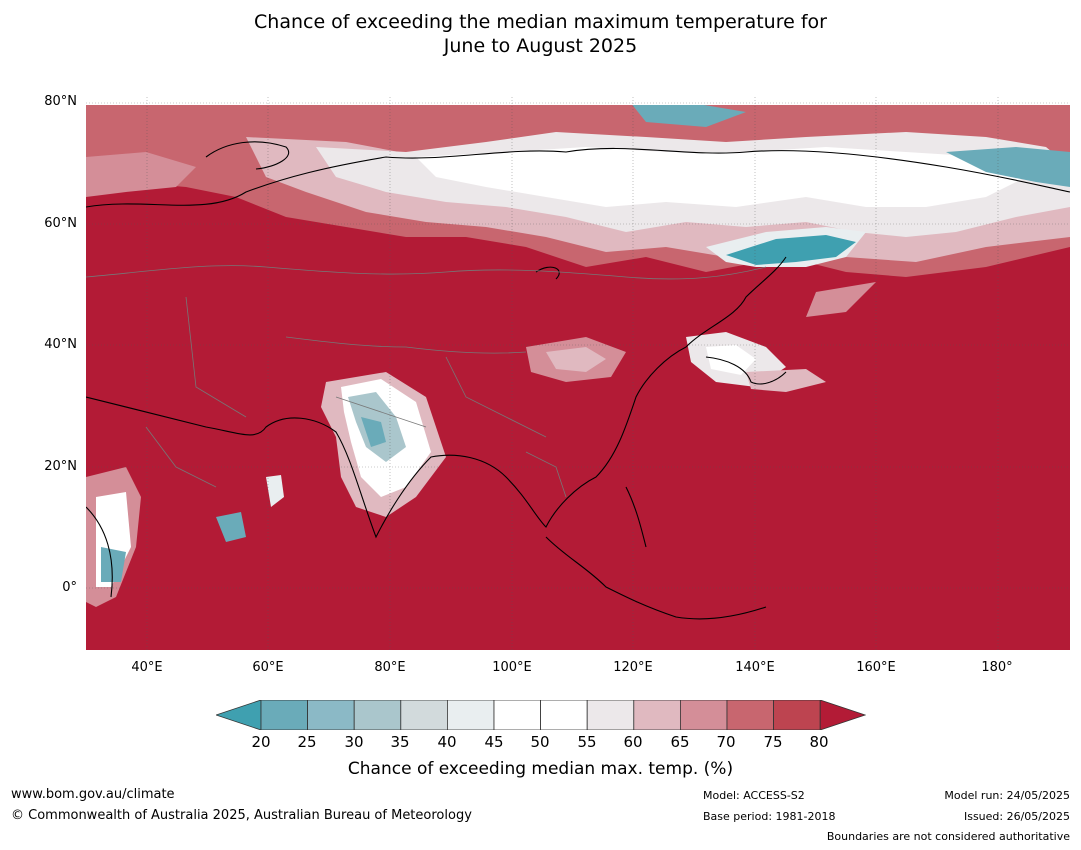  What do you see at coordinates (447, 742) in the screenshot?
I see `colorbar-tick: 40` at bounding box center [447, 742].